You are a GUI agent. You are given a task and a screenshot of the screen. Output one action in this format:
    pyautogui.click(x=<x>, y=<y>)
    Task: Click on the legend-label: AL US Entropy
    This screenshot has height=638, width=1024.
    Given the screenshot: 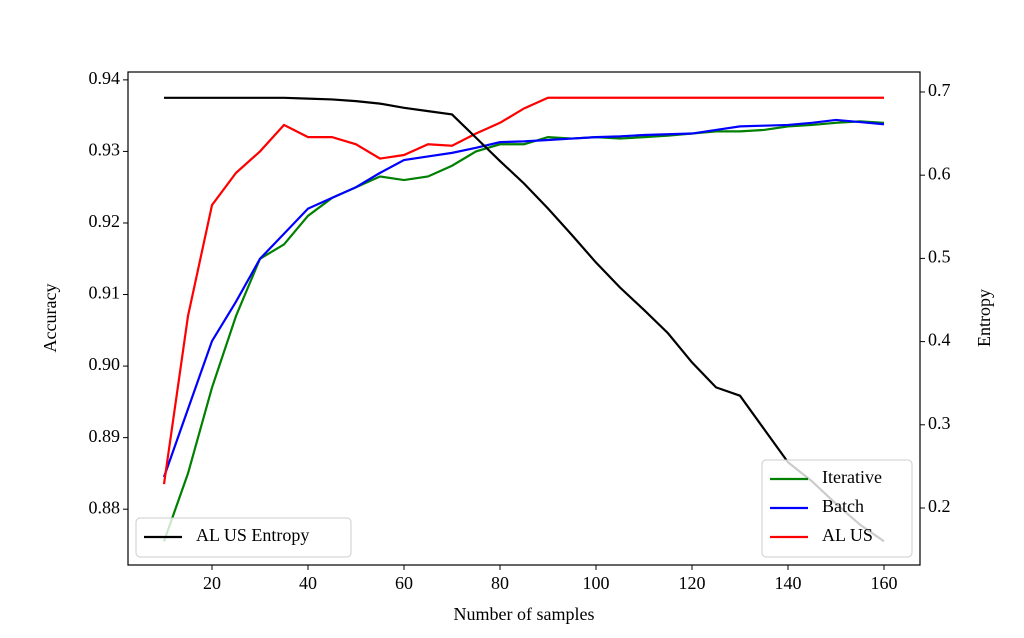 What is the action you would take?
    pyautogui.click(x=252, y=535)
    